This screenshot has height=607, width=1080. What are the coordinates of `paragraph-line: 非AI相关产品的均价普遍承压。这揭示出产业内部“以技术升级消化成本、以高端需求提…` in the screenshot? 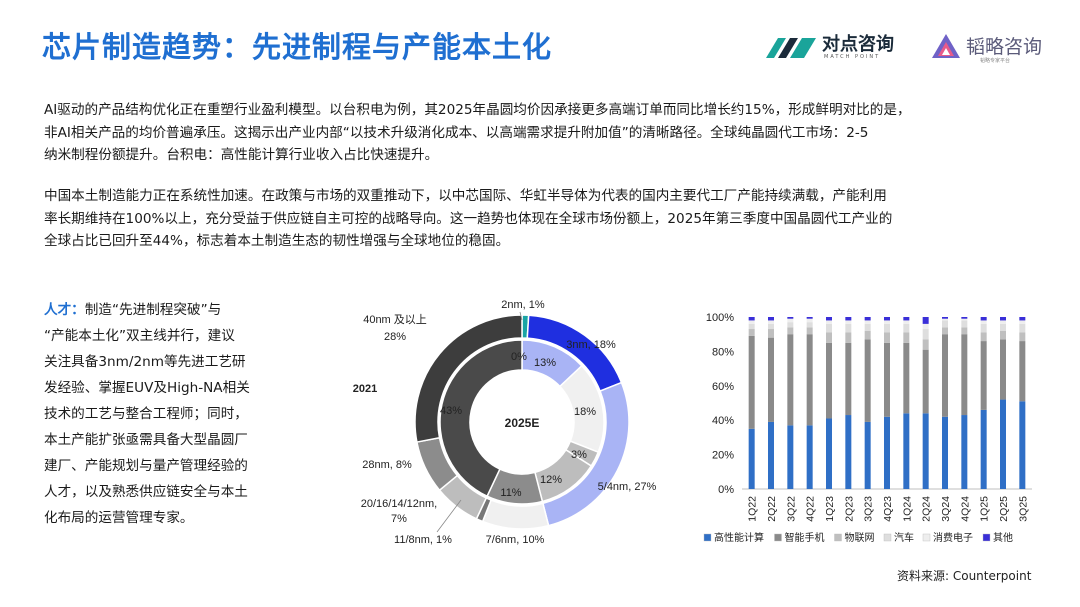 It's located at (456, 132).